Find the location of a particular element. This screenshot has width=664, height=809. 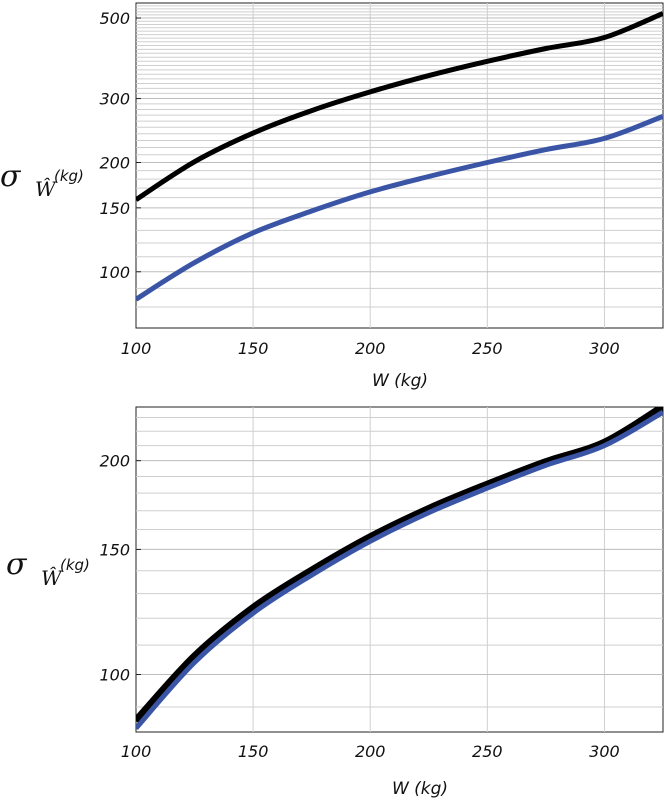

x-ticks-top: 100 150 200 250 300 is located at coordinates (370, 348).